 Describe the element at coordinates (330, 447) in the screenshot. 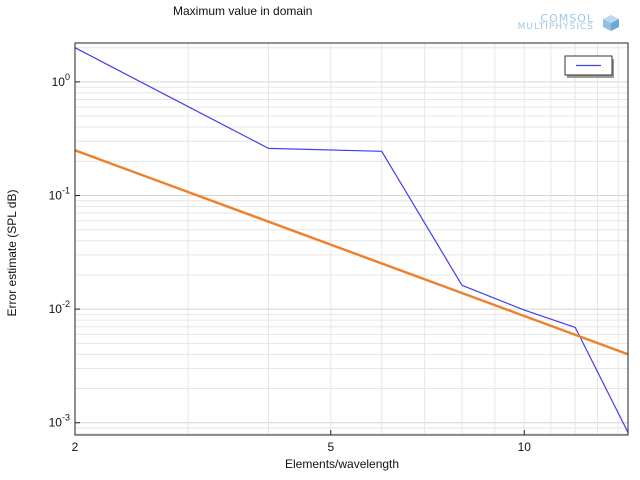

I see `x-tick-label: 5` at that location.